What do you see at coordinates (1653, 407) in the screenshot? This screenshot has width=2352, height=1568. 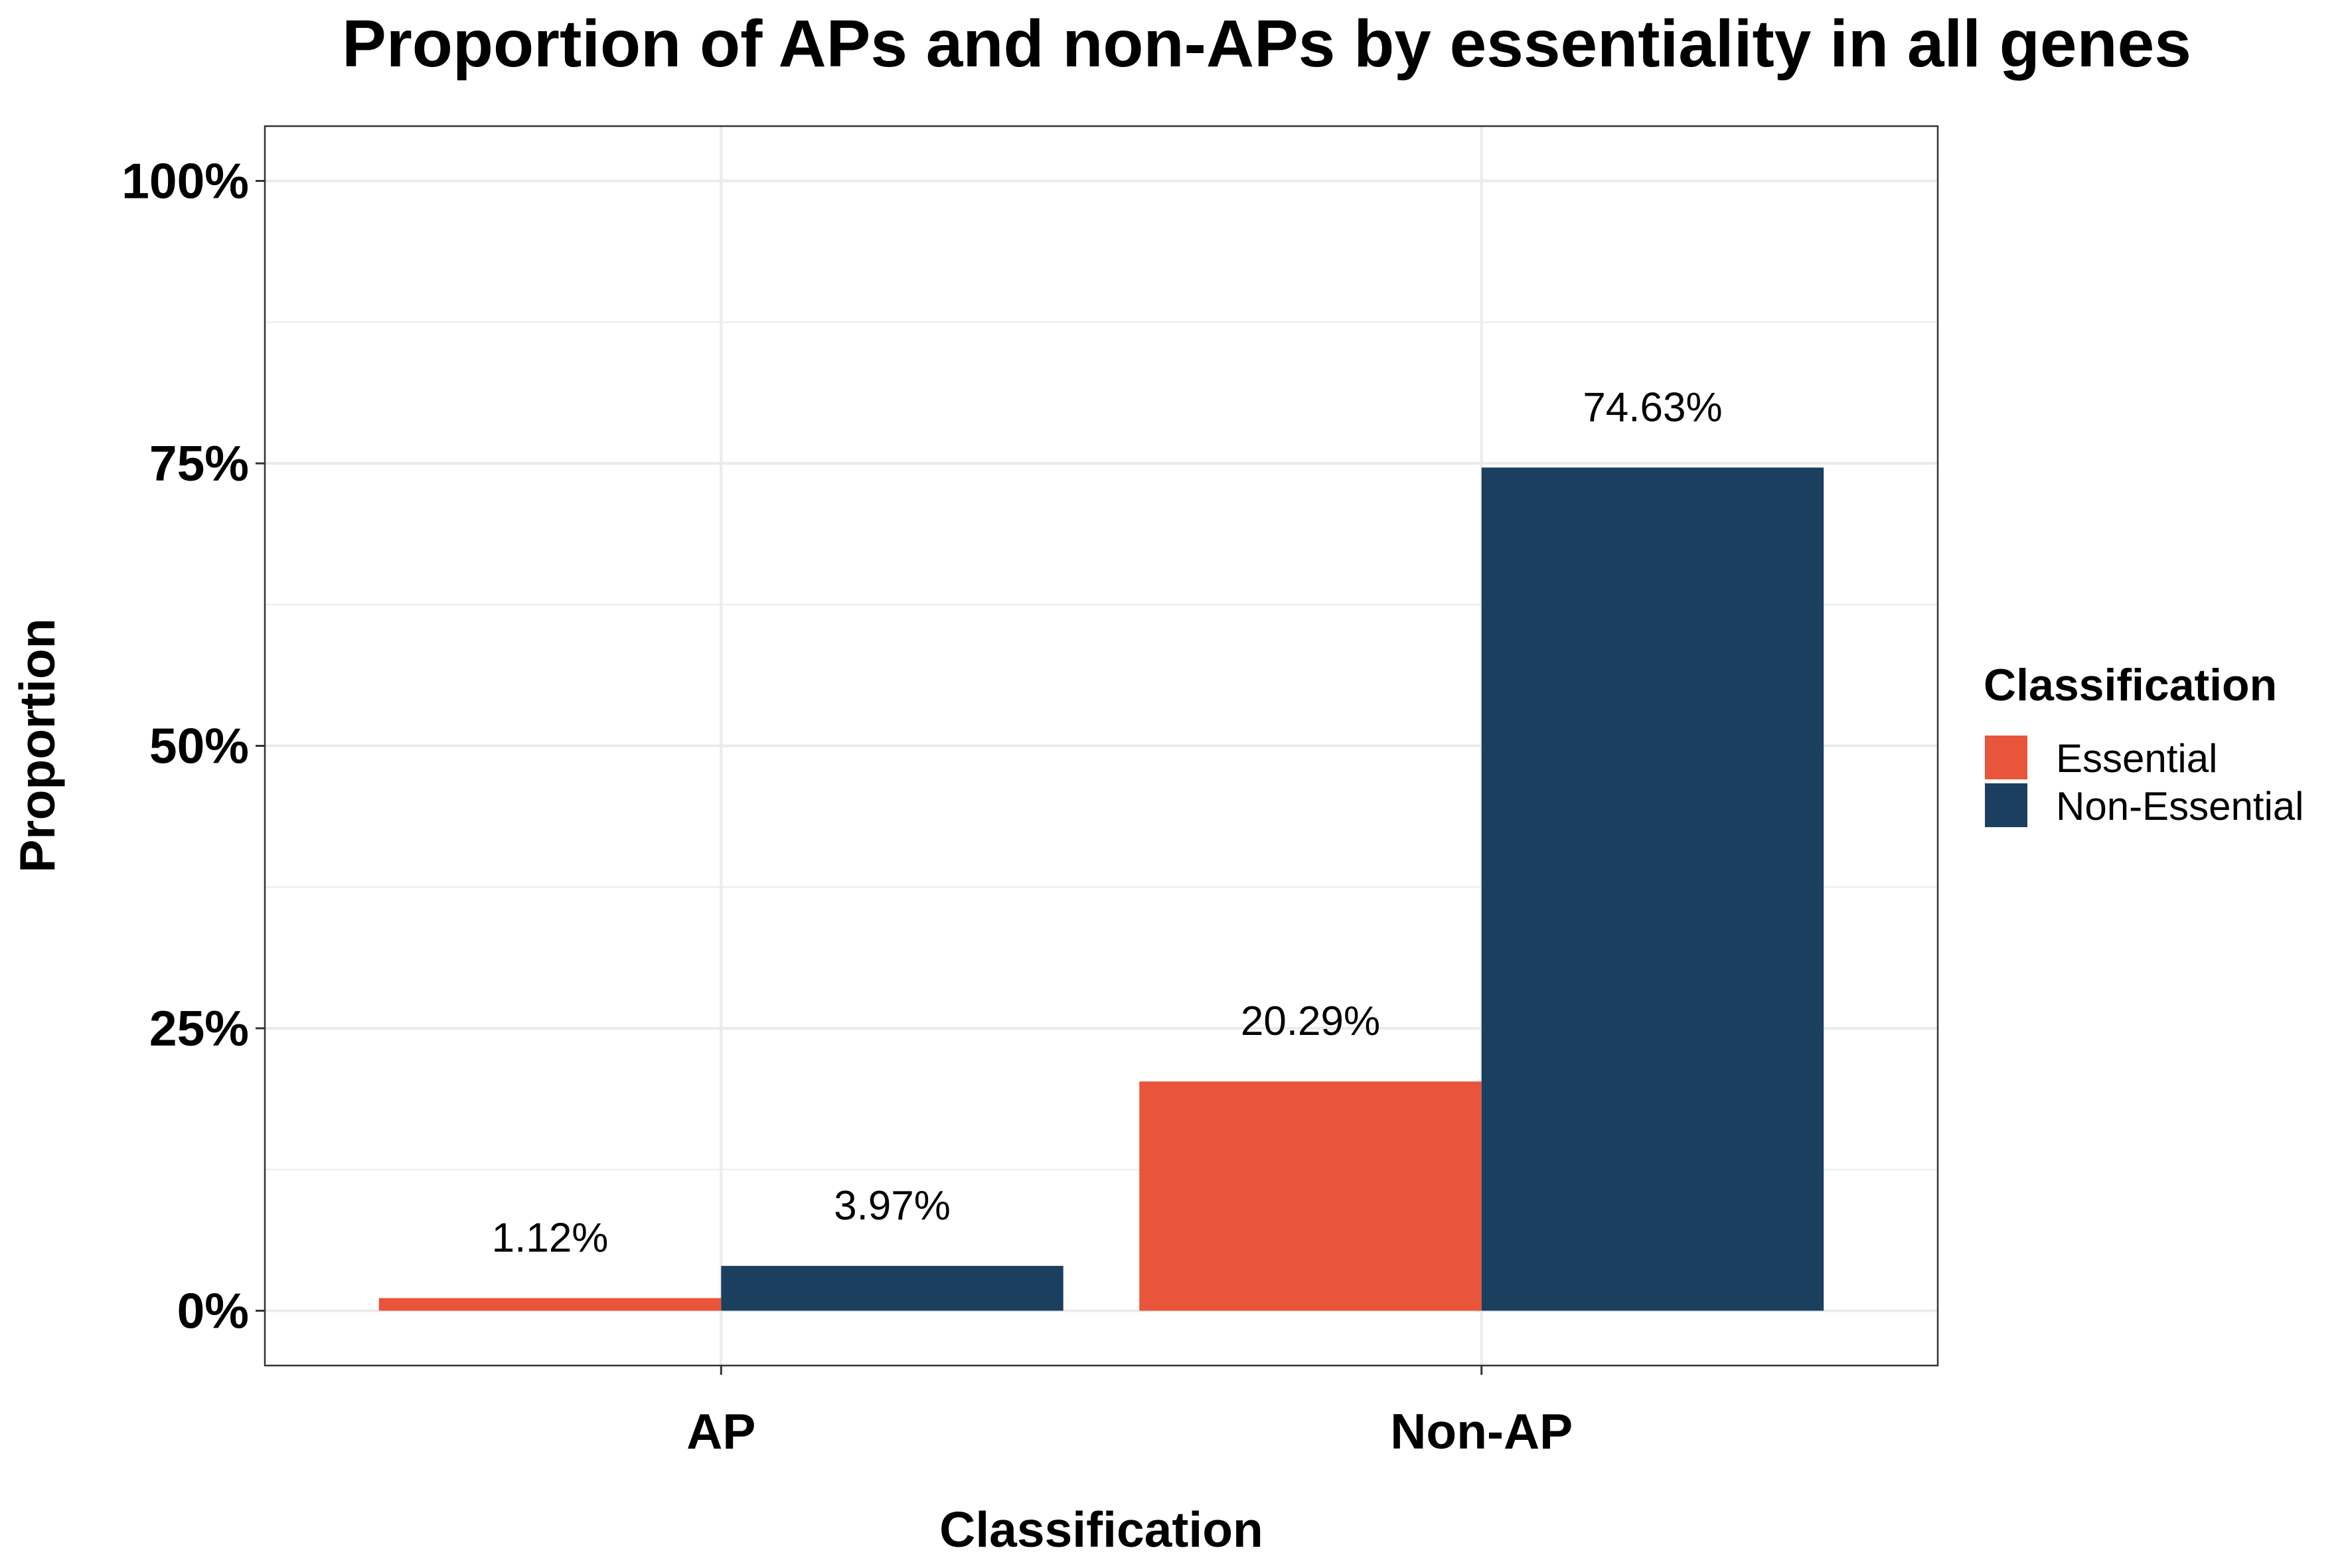 I see `data-label: 74.63%` at bounding box center [1653, 407].